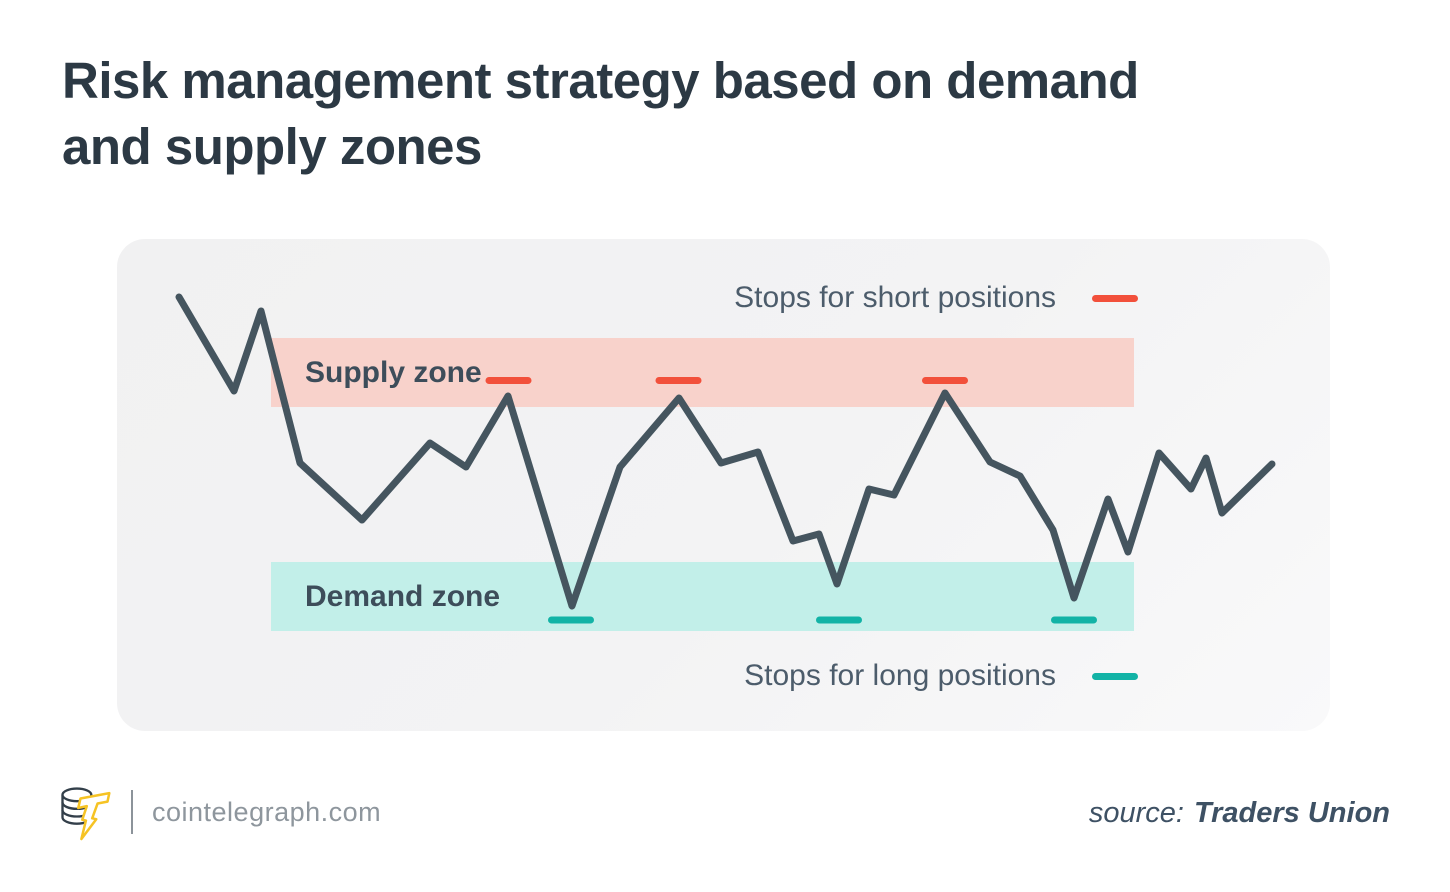  I want to click on demand-zone-label: Demand zone, so click(403, 596).